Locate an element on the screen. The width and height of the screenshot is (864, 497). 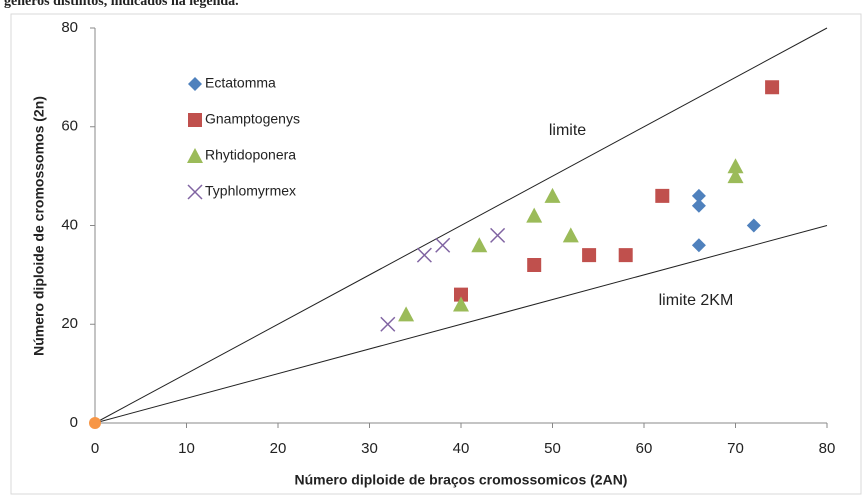
x-tick-label: 0 is located at coordinates (95, 448).